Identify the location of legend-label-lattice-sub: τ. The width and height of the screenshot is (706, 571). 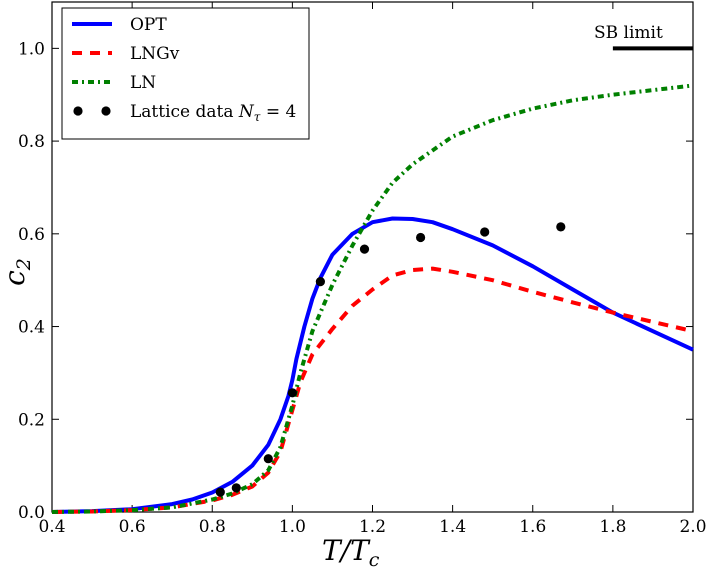
(257, 117).